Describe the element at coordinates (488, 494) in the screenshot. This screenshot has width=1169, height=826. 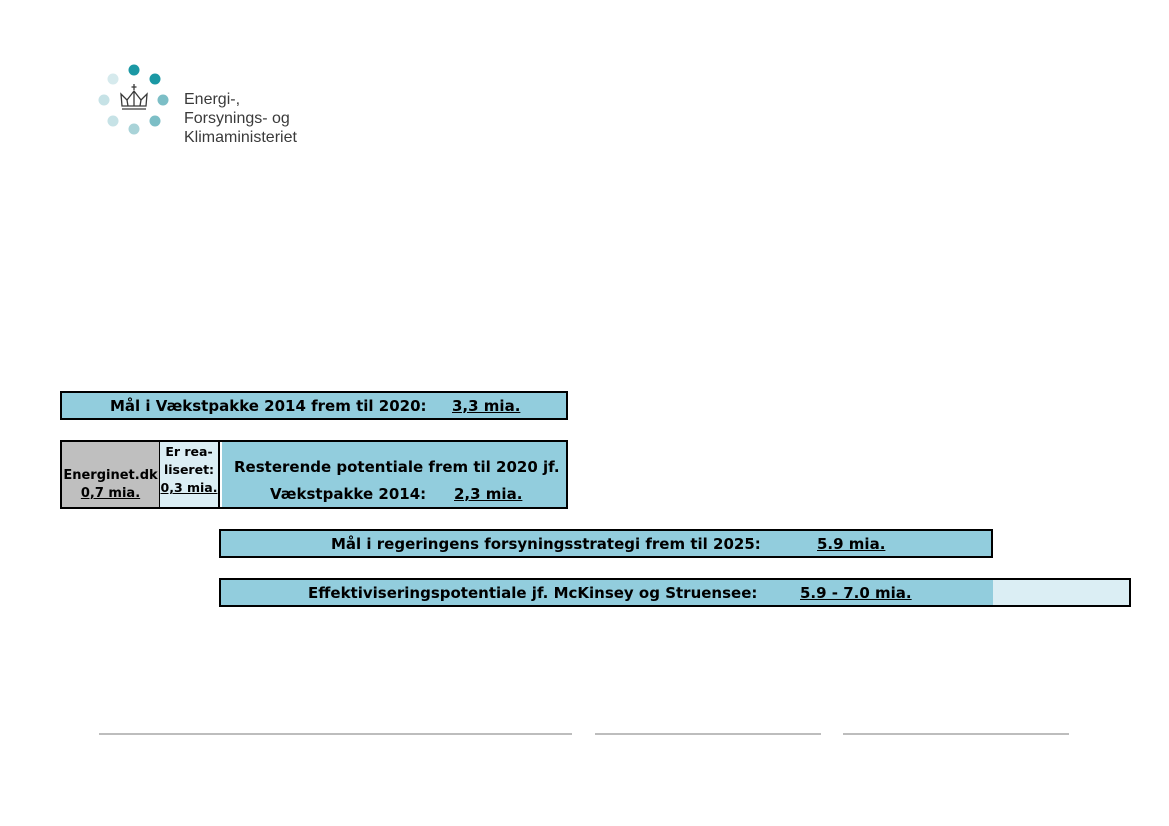
I see `remaining-potential-value: 2,3 mia.` at that location.